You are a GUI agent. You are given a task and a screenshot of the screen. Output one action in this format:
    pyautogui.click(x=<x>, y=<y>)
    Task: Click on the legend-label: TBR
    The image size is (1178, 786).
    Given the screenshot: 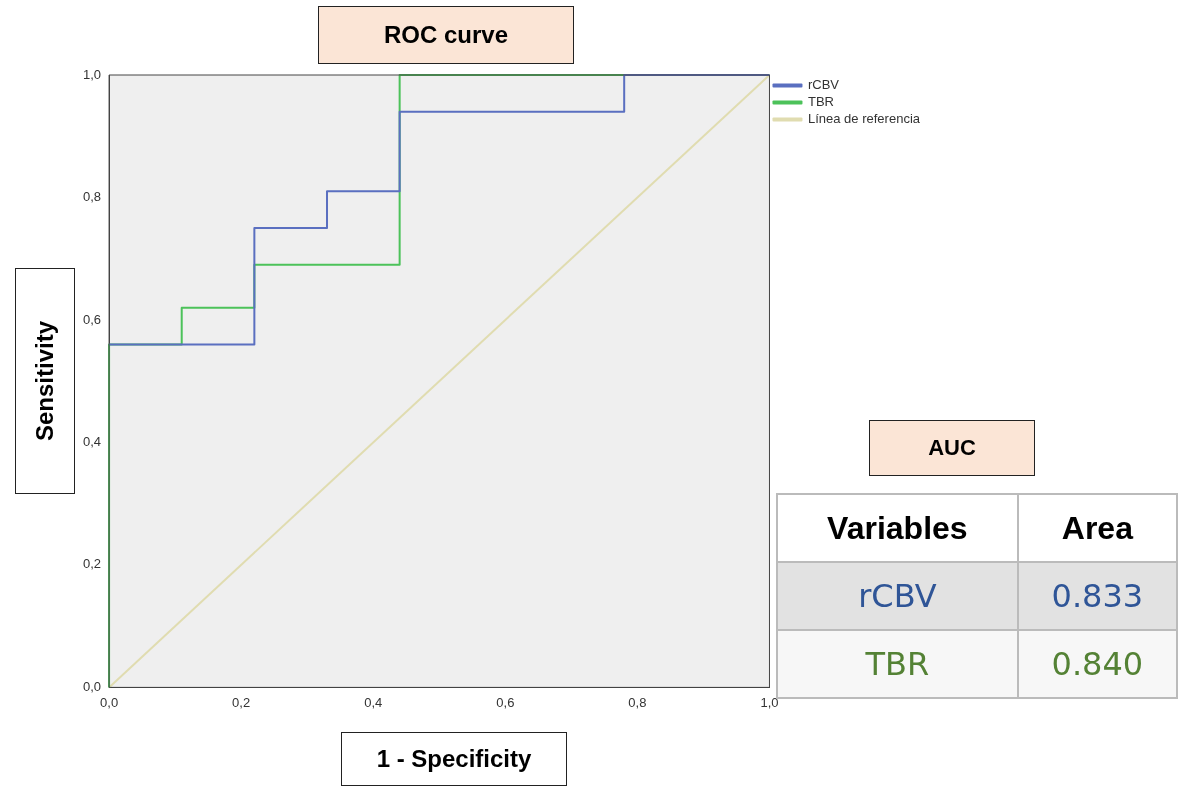 What is the action you would take?
    pyautogui.click(x=820, y=102)
    